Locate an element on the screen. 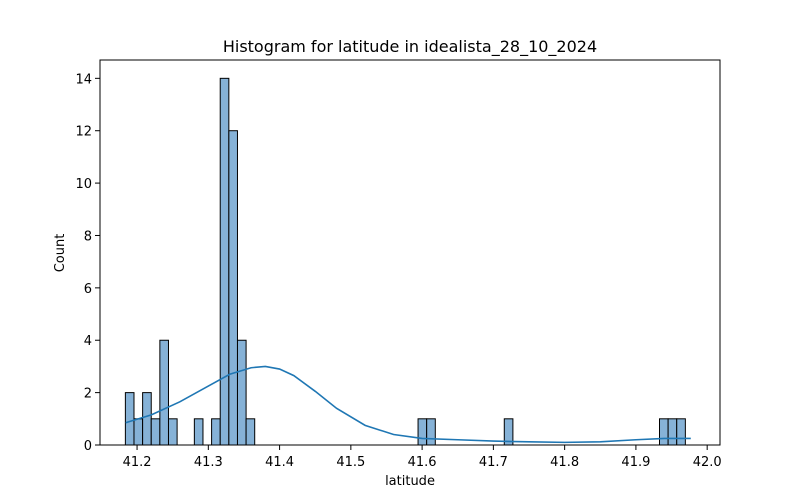 The image size is (800, 500). y-axis-label: Count is located at coordinates (60, 253).